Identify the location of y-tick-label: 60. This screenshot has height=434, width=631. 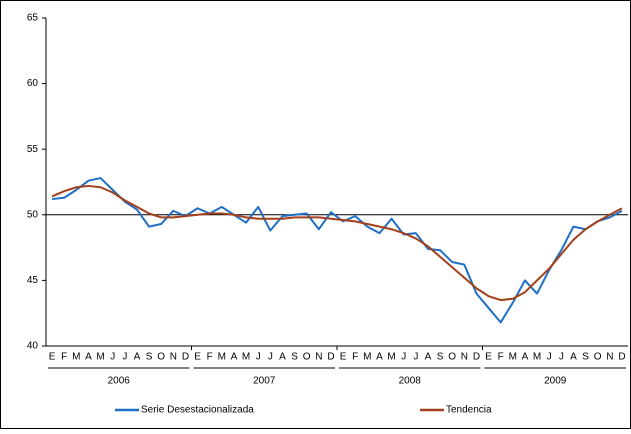
(33, 83).